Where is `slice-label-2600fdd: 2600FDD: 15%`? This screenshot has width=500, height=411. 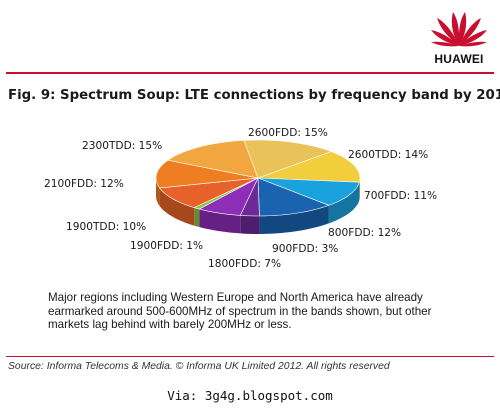 slice-label-2600fdd: 2600FDD: 15% is located at coordinates (288, 133).